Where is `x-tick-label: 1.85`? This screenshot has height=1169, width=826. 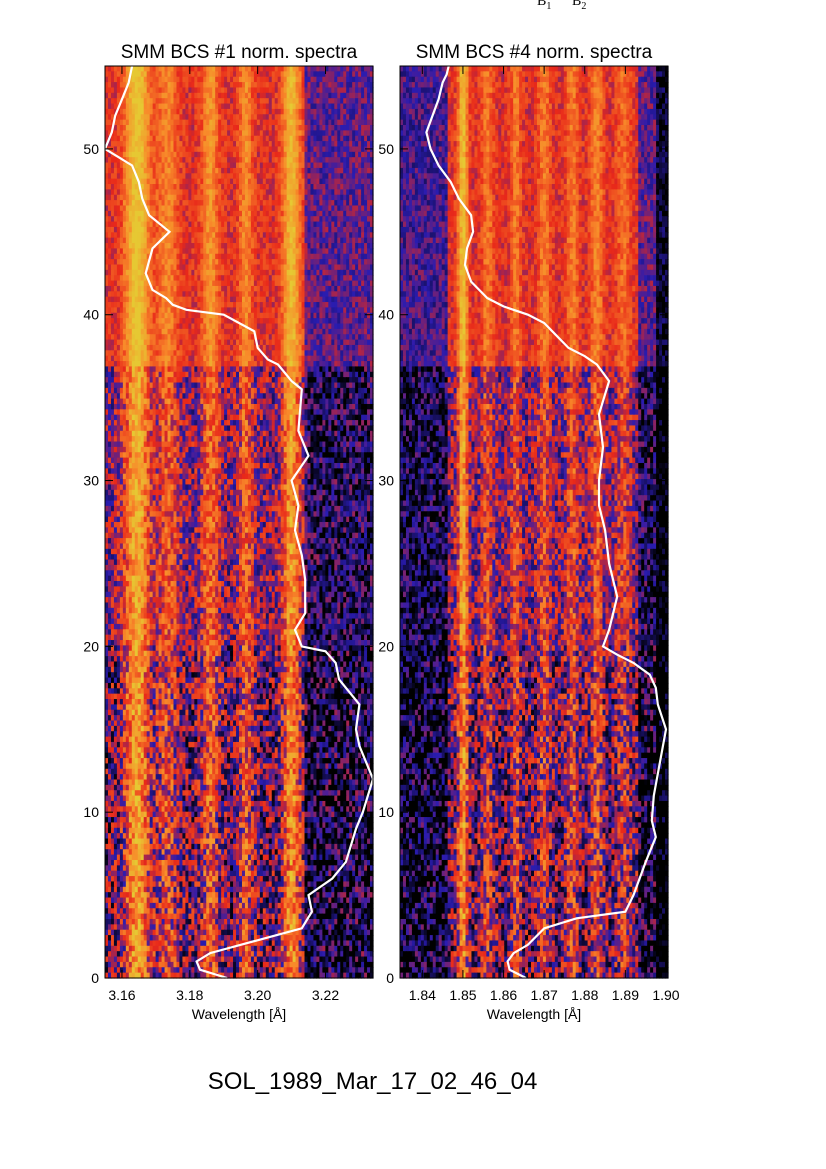
x-tick-label: 1.85 is located at coordinates (462, 995).